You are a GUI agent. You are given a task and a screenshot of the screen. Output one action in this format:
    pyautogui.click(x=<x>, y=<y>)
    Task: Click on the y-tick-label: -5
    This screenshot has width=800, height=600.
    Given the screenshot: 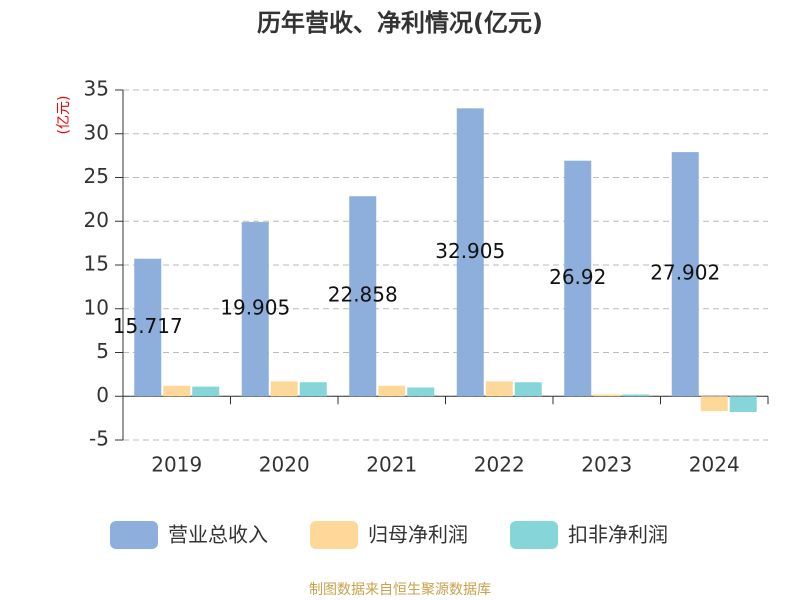 What is the action you would take?
    pyautogui.click(x=99, y=439)
    